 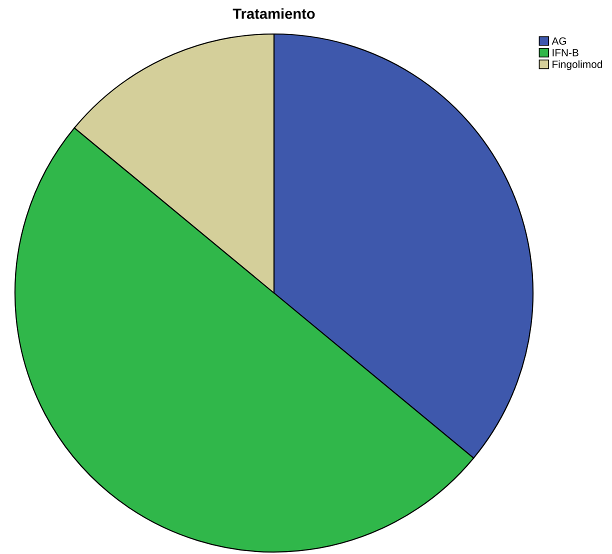 What do you see at coordinates (577, 65) in the screenshot?
I see `legend-label: Fingolimod` at bounding box center [577, 65].